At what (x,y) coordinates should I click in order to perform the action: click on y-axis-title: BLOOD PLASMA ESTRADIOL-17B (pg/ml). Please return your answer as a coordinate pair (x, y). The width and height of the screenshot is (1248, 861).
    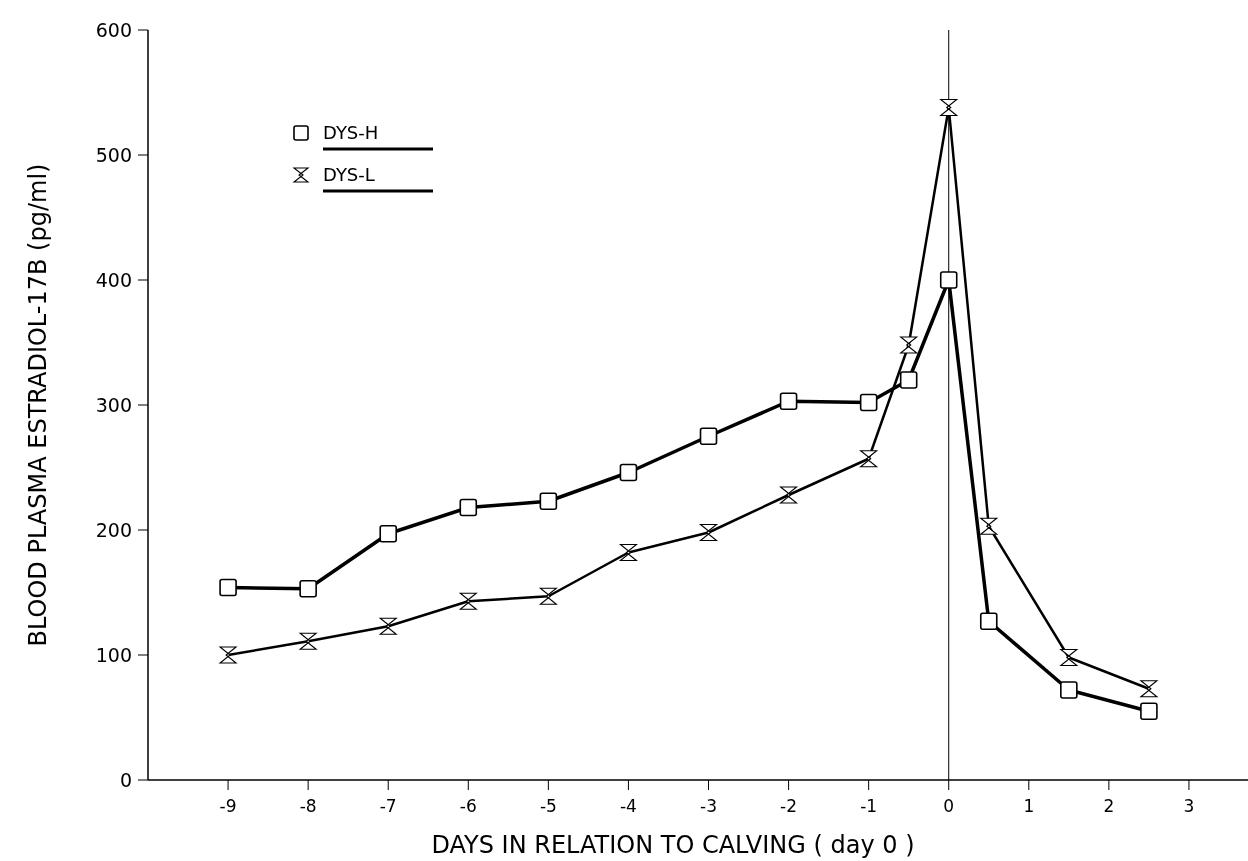
    Looking at the image, I should click on (38, 405).